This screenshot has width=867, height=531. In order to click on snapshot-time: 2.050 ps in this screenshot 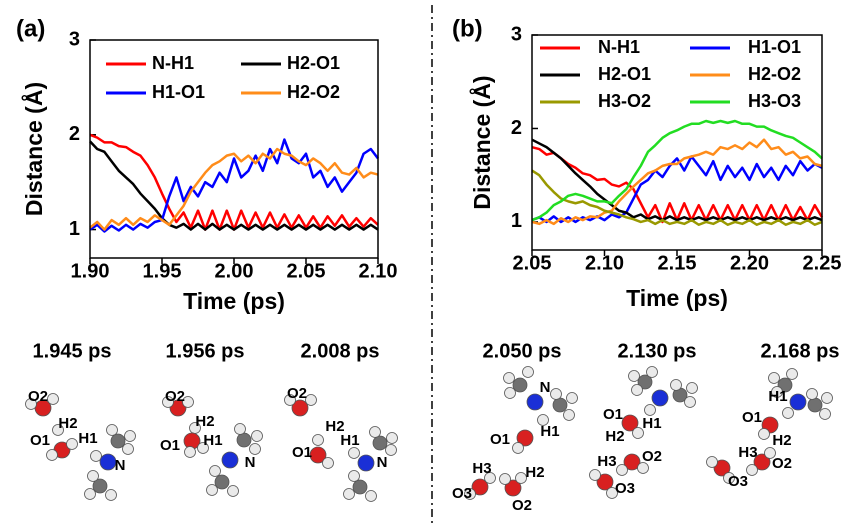, I will do `click(522, 351)`.